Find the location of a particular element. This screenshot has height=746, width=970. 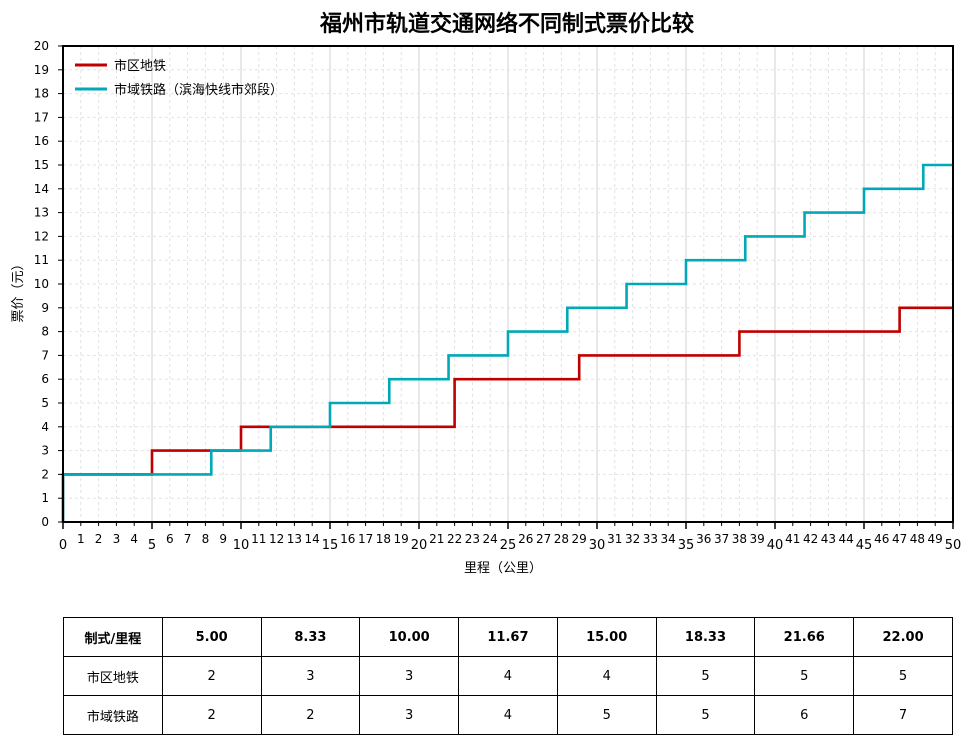

y-tick-label: 1 is located at coordinates (45, 498).